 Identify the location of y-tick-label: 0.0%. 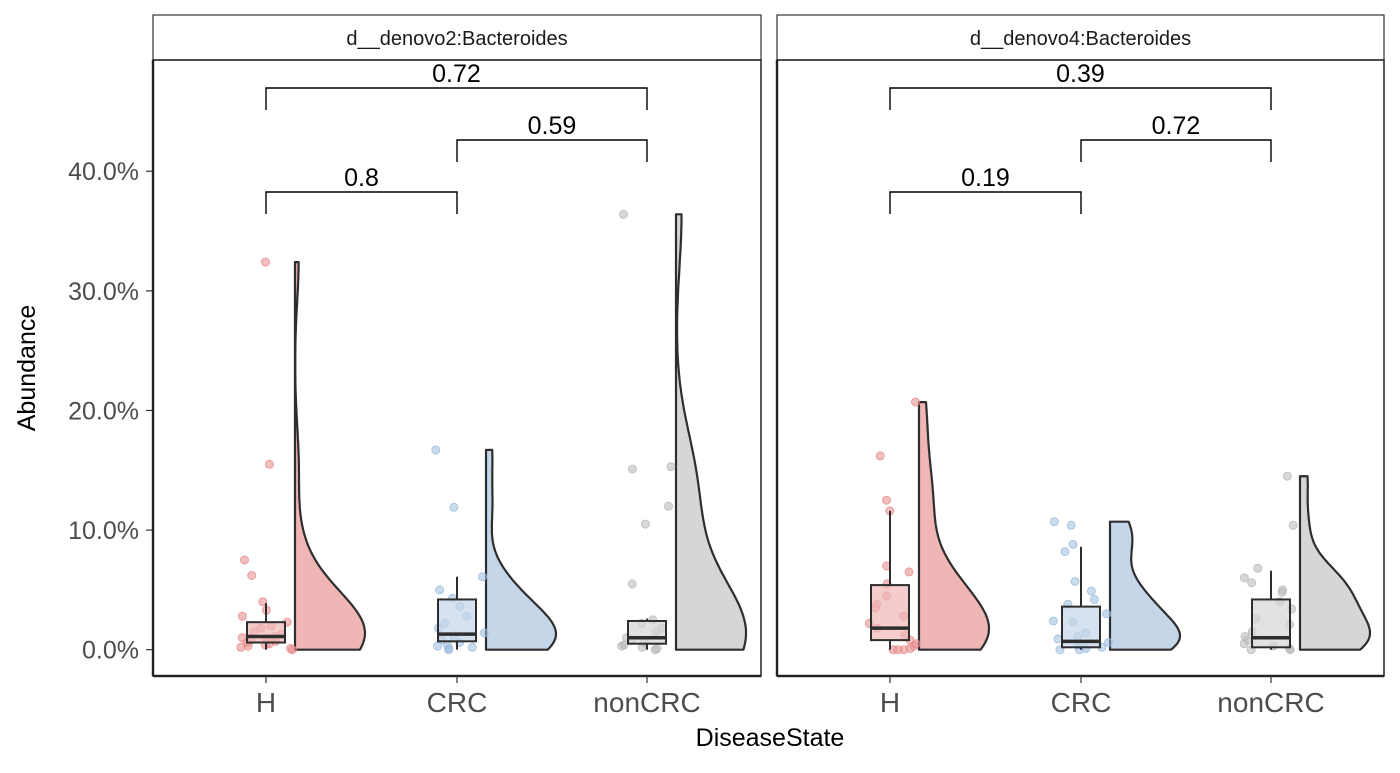
(110, 651).